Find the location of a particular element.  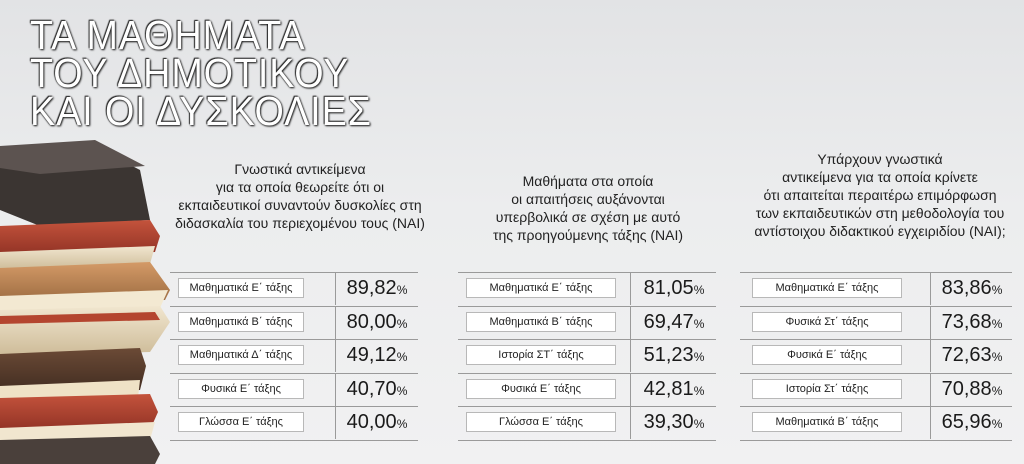

question-3-line: αντικείμενα για τα οποία κρίνετε is located at coordinates (880, 177).